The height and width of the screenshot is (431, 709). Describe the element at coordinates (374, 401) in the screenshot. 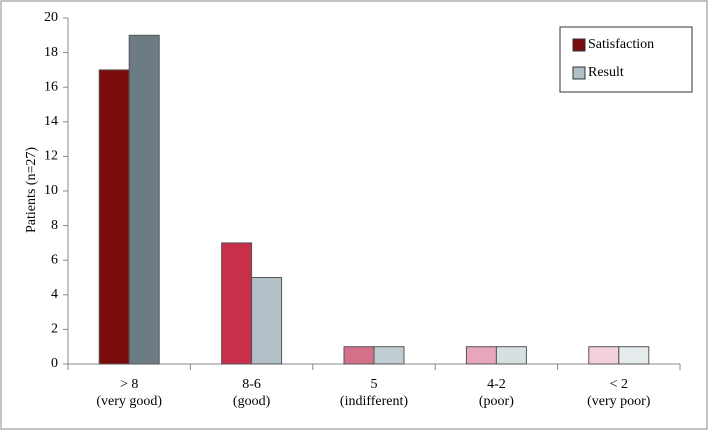

I see `x-tick-label: (indifferent)` at that location.